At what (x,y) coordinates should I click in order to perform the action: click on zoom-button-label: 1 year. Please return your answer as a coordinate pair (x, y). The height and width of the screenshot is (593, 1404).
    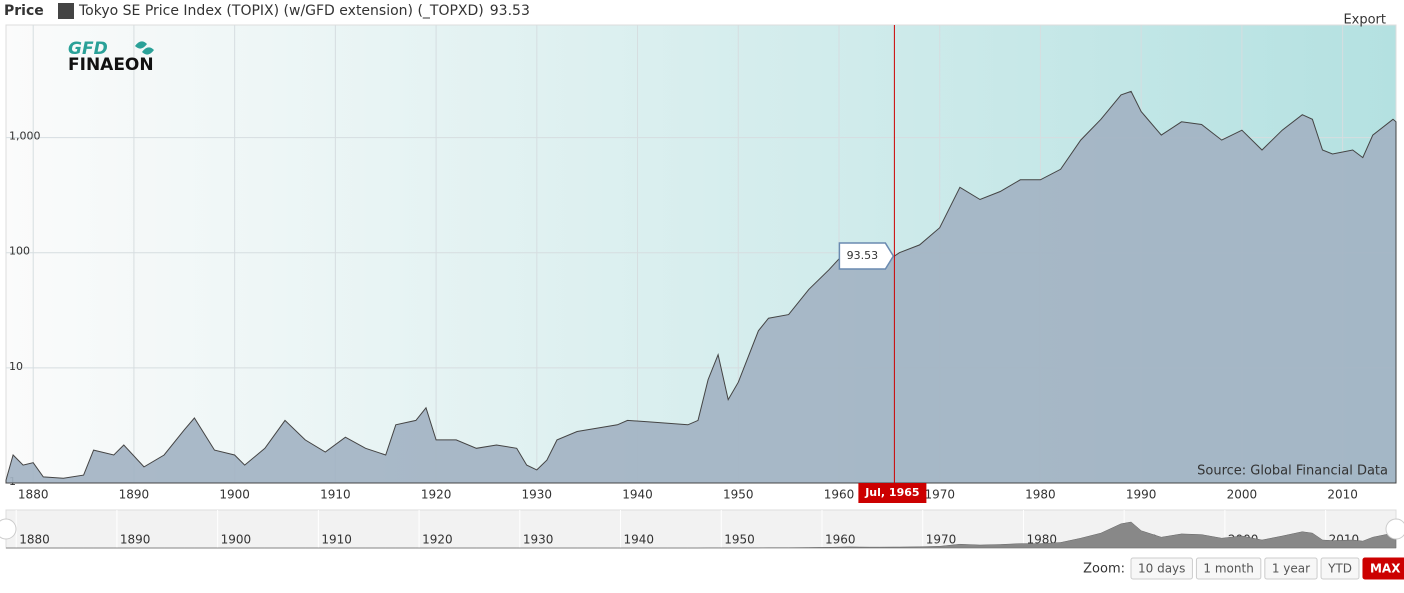
    Looking at the image, I should click on (1291, 569).